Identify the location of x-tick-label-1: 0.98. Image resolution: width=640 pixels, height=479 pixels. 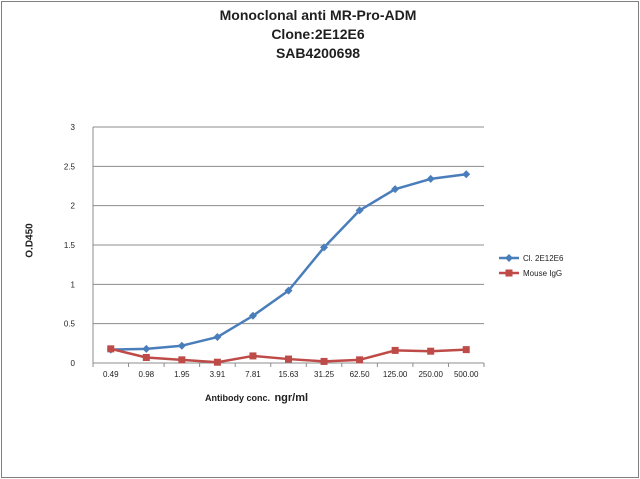
(147, 374).